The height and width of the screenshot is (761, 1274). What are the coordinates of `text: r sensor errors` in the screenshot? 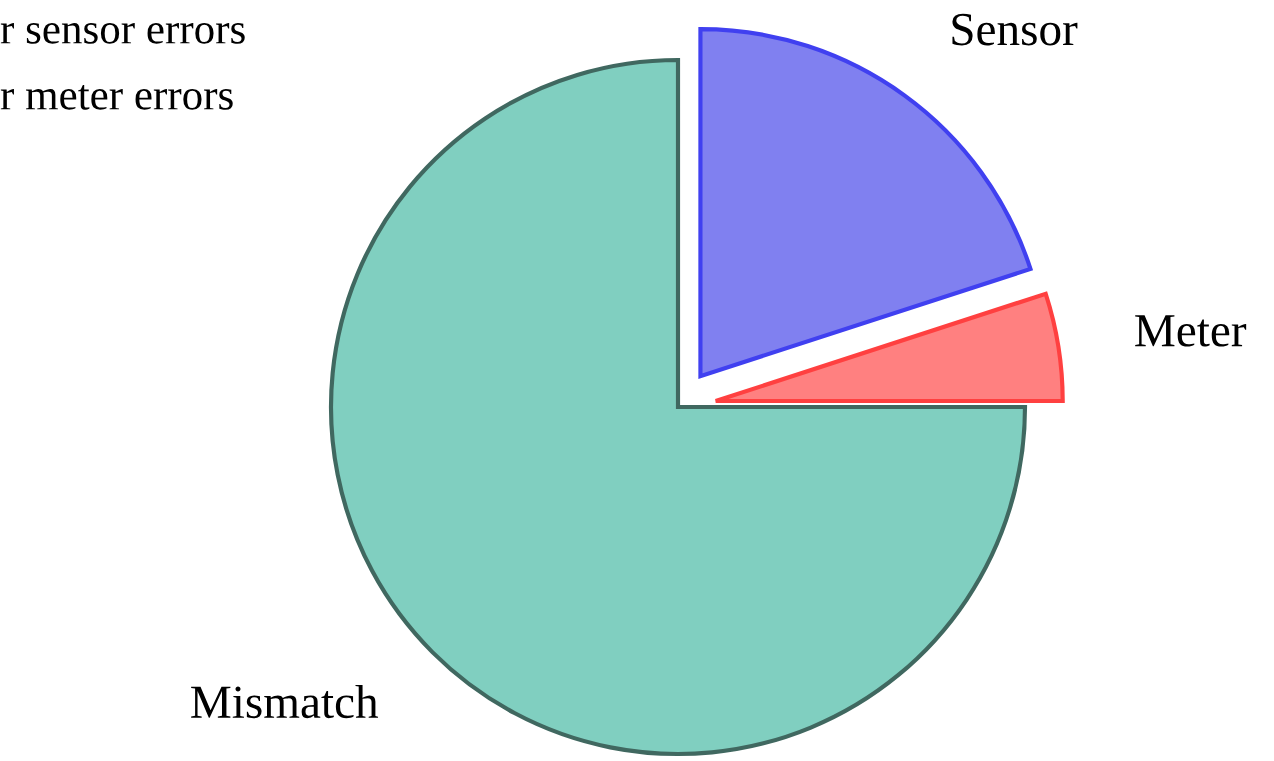 It's located at (122, 33).